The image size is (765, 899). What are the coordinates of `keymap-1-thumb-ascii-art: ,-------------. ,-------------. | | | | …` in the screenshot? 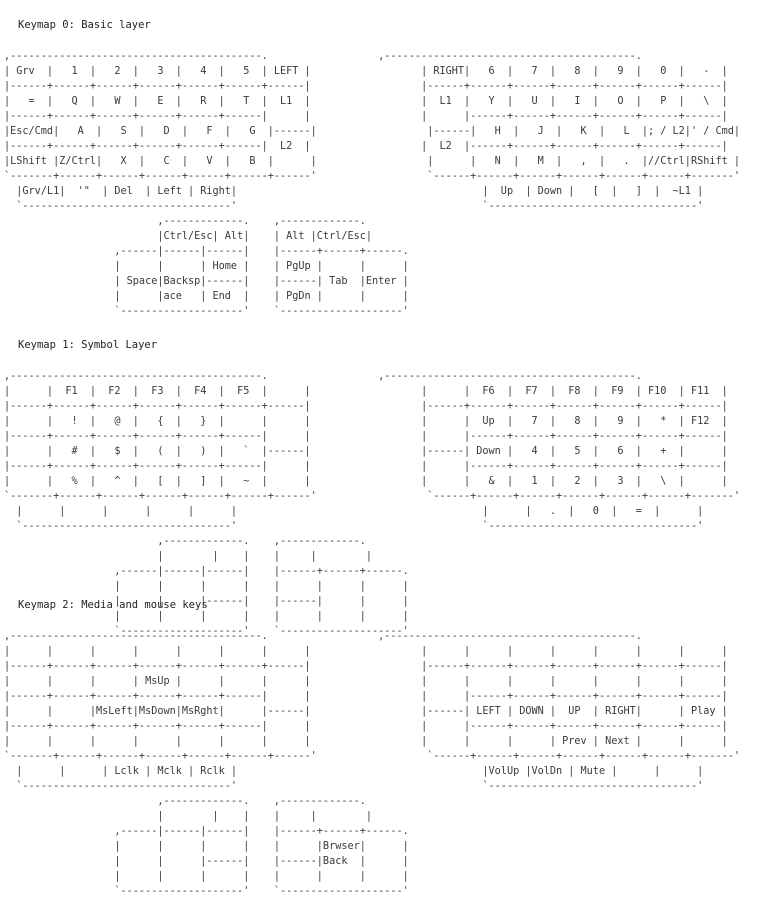 It's located at (261, 586).